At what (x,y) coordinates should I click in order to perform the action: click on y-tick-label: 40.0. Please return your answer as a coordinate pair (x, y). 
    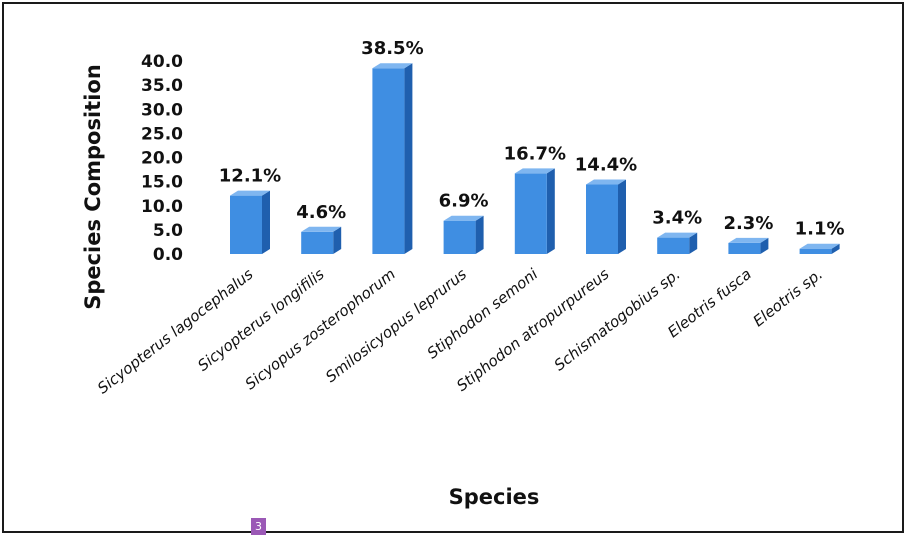
    Looking at the image, I should click on (162, 62).